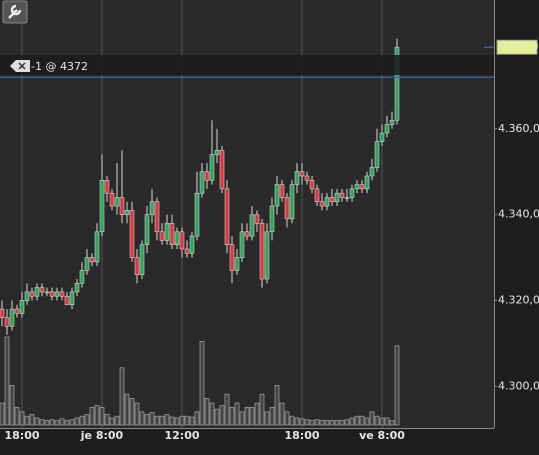 Image resolution: width=539 pixels, height=455 pixels. I want to click on order-band, so click(247, 65).